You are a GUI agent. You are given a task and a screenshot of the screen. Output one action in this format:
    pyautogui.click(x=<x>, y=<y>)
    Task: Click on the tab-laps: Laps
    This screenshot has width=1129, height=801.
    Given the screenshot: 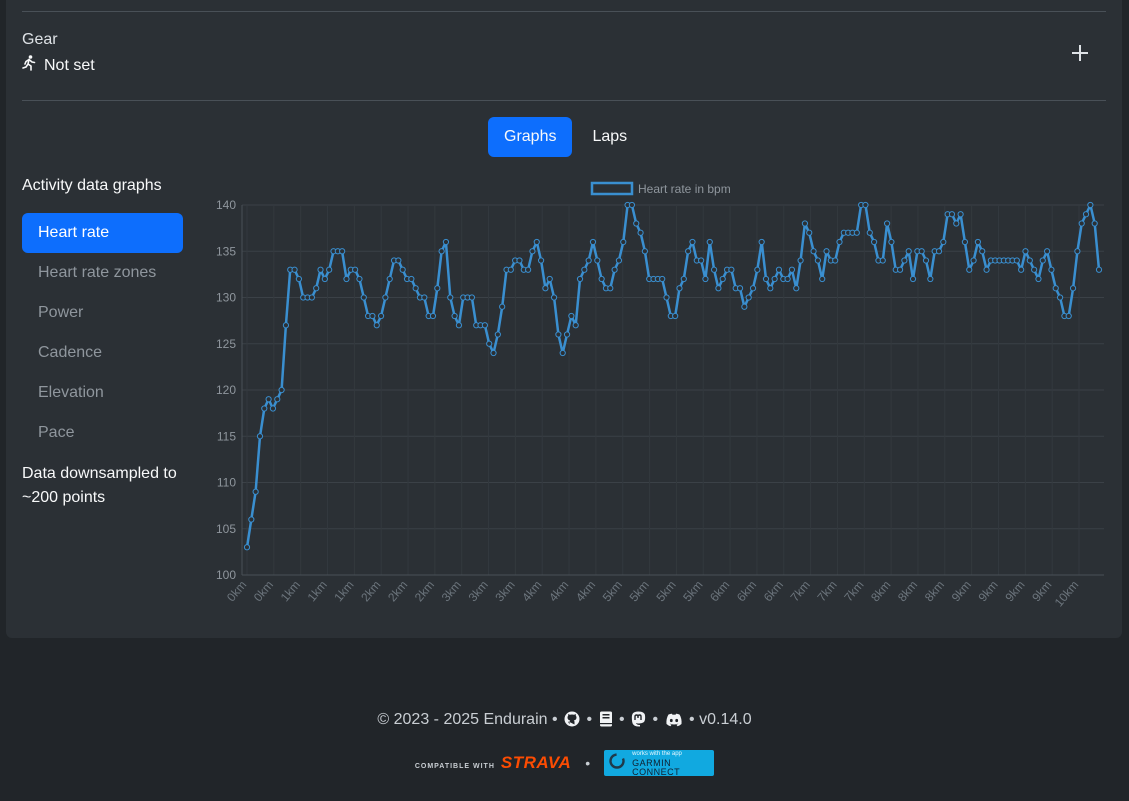 What is the action you would take?
    pyautogui.click(x=610, y=136)
    